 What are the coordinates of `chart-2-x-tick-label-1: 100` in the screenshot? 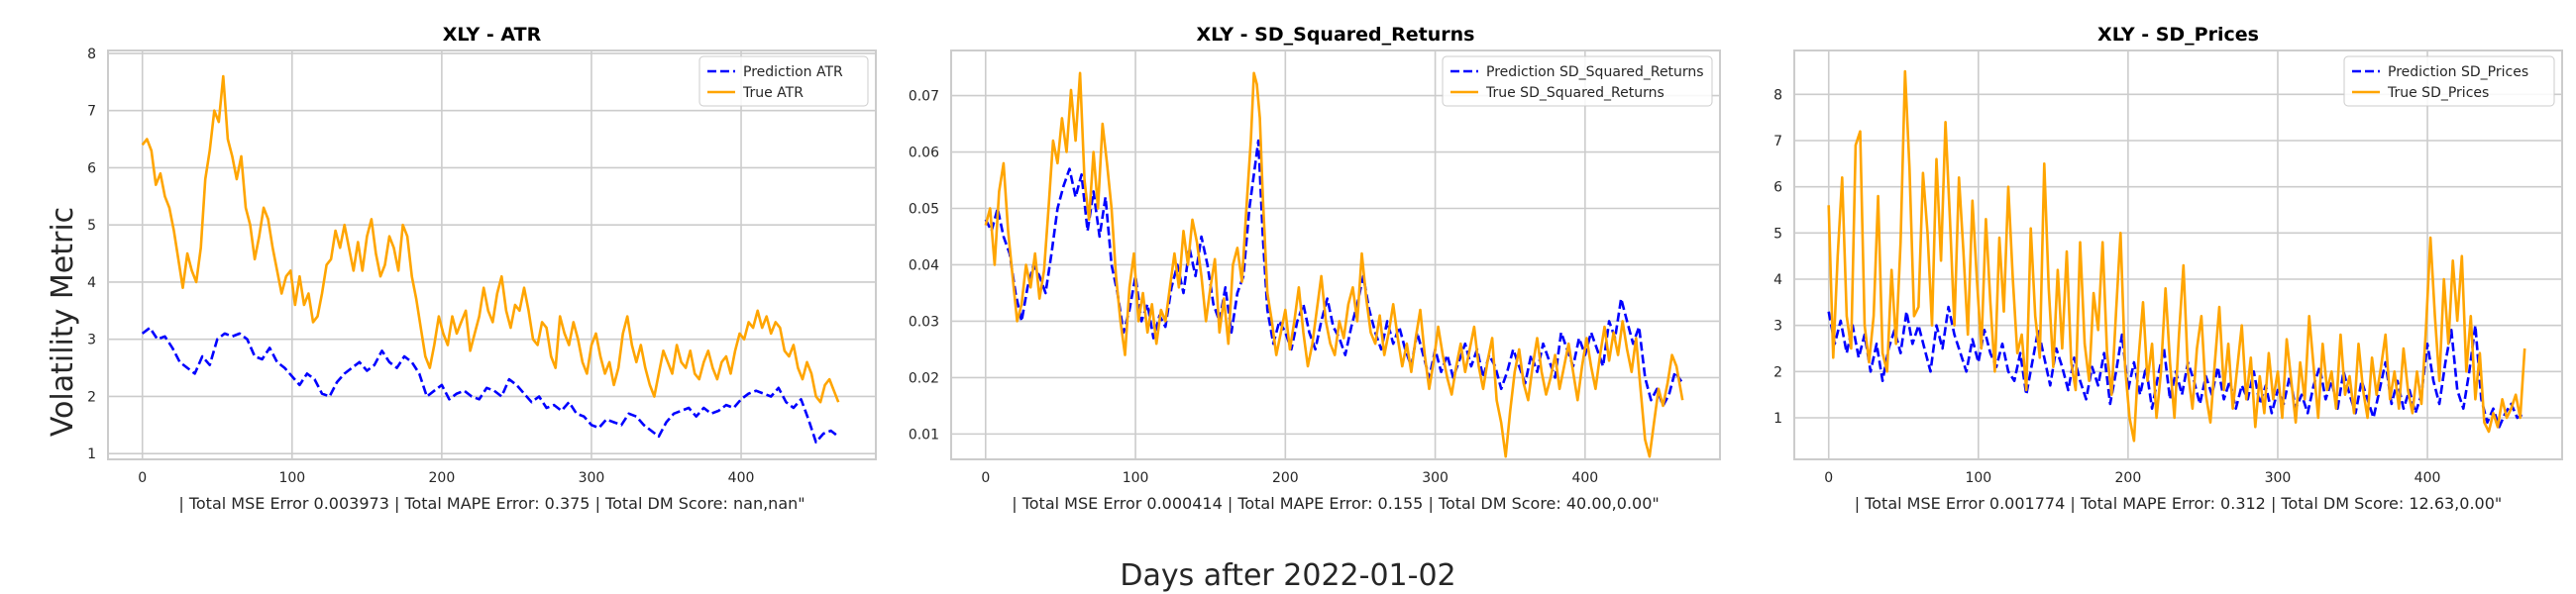 It's located at (1136, 478).